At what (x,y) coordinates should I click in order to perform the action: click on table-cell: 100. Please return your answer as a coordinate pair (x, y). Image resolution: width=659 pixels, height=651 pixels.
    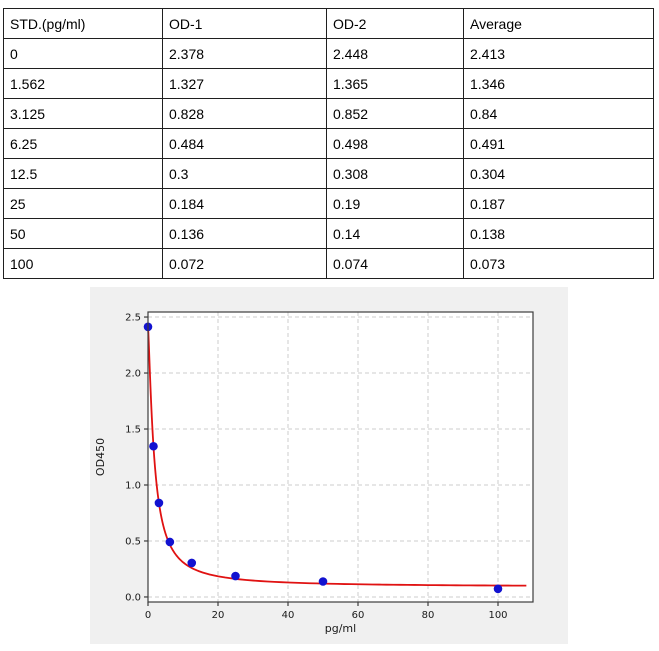
    Looking at the image, I should click on (83, 263).